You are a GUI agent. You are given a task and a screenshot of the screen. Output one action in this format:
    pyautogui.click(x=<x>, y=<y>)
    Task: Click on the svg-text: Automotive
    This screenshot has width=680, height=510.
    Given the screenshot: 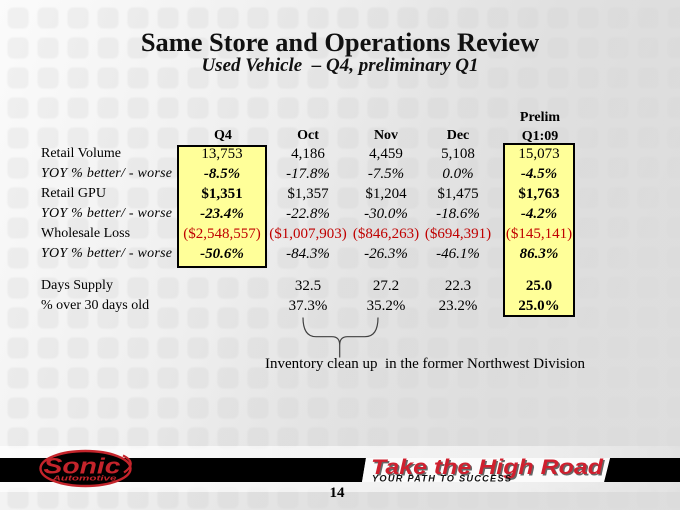 What is the action you would take?
    pyautogui.click(x=84, y=477)
    